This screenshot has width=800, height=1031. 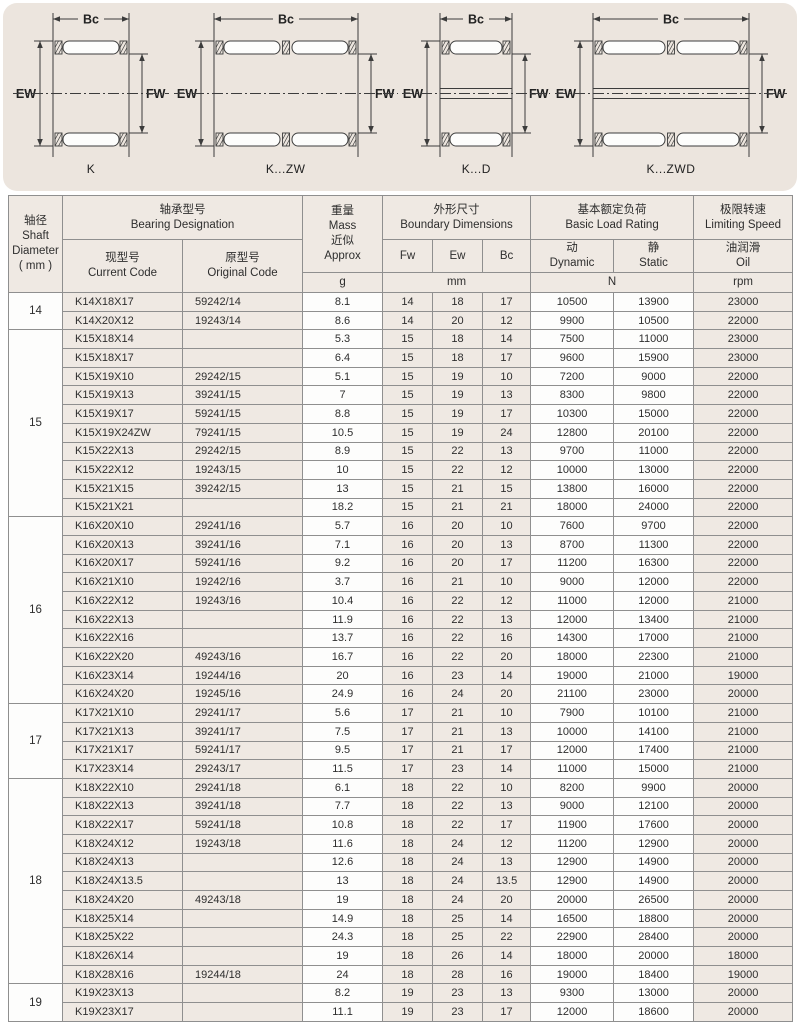 What do you see at coordinates (476, 20) in the screenshot?
I see `bc-dimension-label: Bc` at bounding box center [476, 20].